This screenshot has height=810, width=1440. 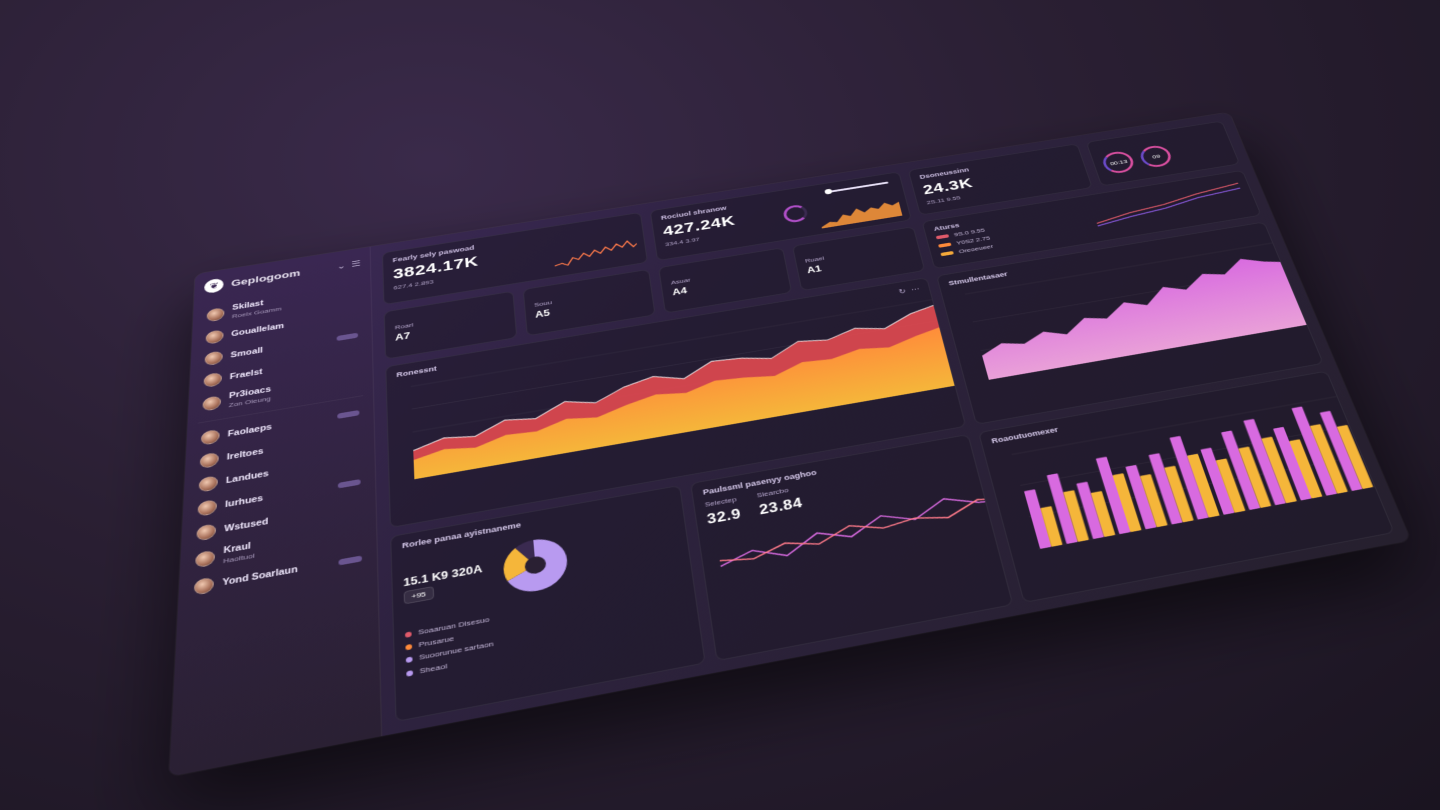 What do you see at coordinates (348, 264) in the screenshot?
I see `brand-icons: ⌄ ☰` at bounding box center [348, 264].